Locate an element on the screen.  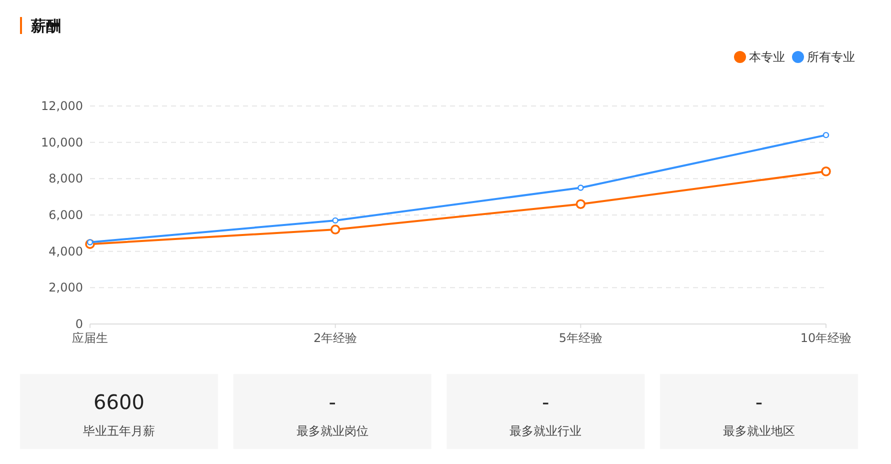
x-tick-label: 应届生 is located at coordinates (90, 338).